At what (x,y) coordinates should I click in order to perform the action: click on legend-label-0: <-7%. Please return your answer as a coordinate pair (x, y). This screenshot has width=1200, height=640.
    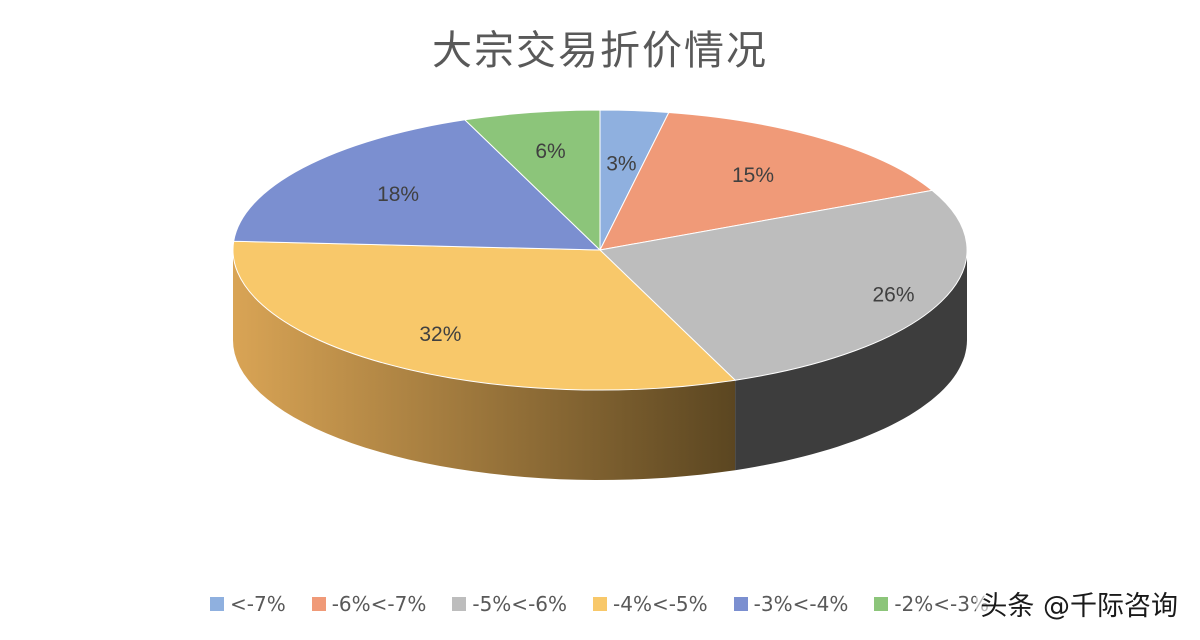
    Looking at the image, I should click on (258, 604).